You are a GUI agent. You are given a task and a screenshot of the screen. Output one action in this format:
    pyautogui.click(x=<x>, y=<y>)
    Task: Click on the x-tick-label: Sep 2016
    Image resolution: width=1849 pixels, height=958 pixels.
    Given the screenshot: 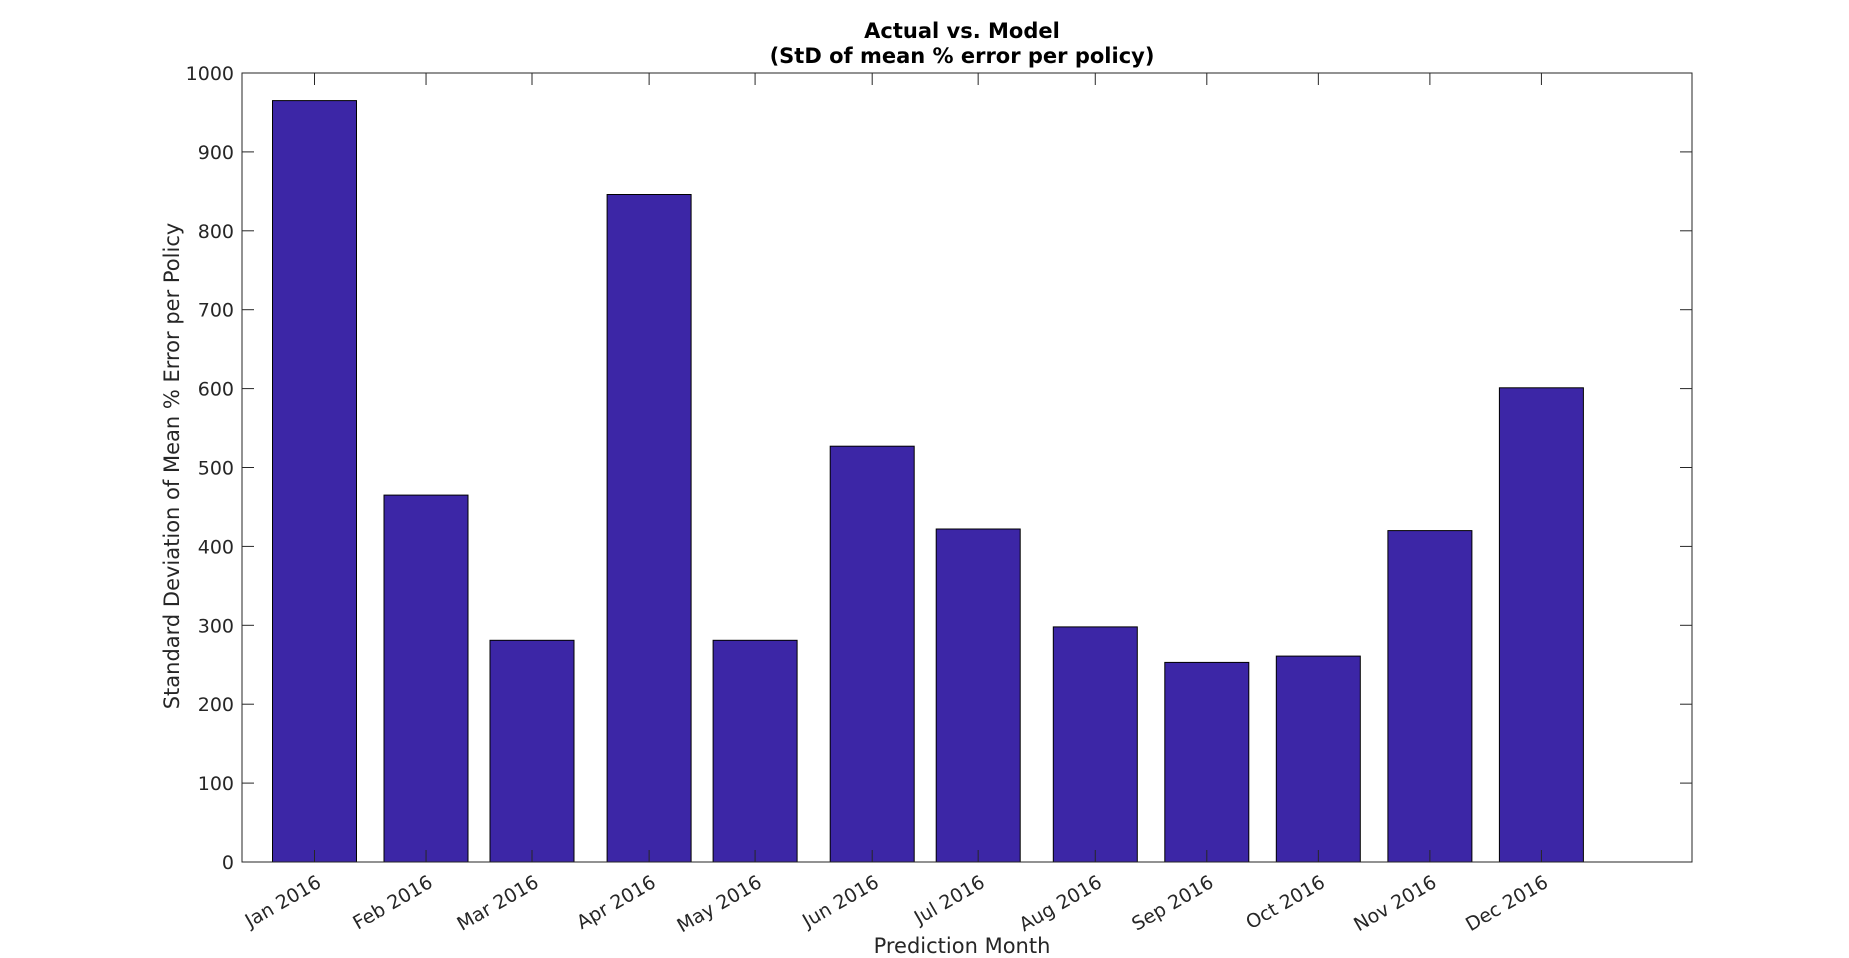 What is the action you would take?
    pyautogui.click(x=1172, y=903)
    